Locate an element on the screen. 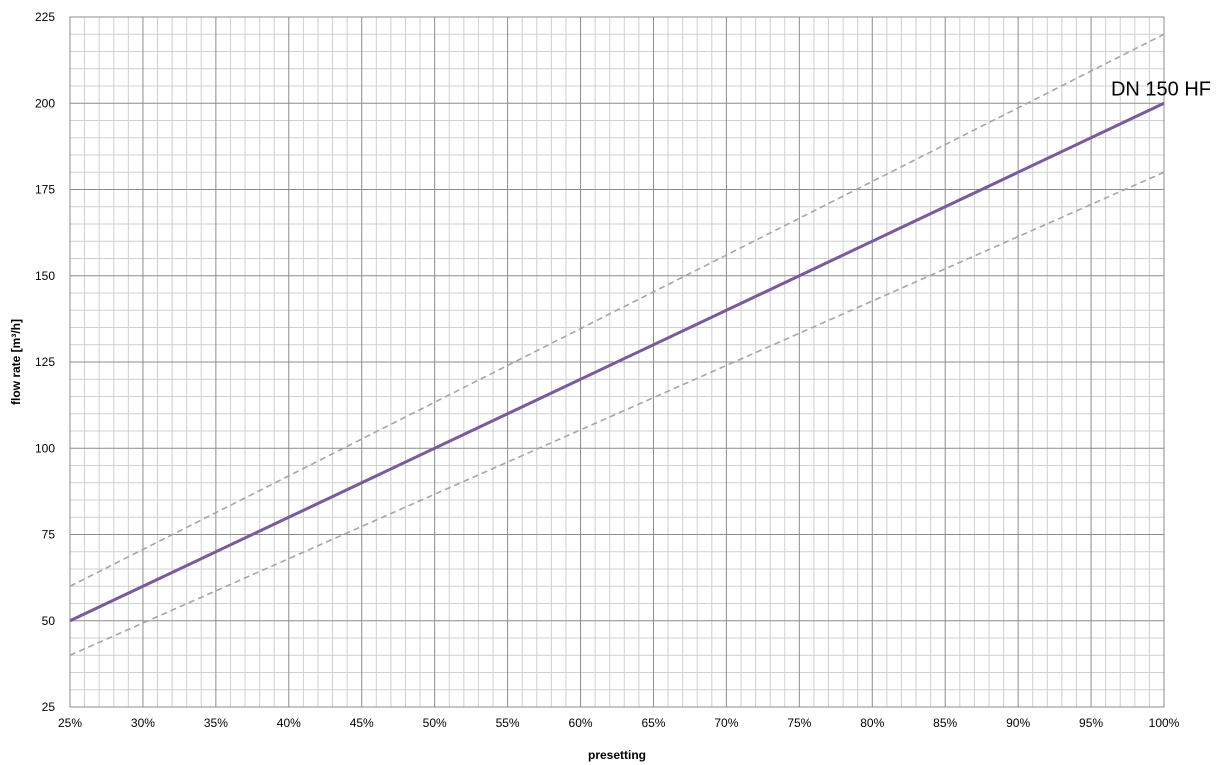  y-tick-label: 150 is located at coordinates (45, 276).